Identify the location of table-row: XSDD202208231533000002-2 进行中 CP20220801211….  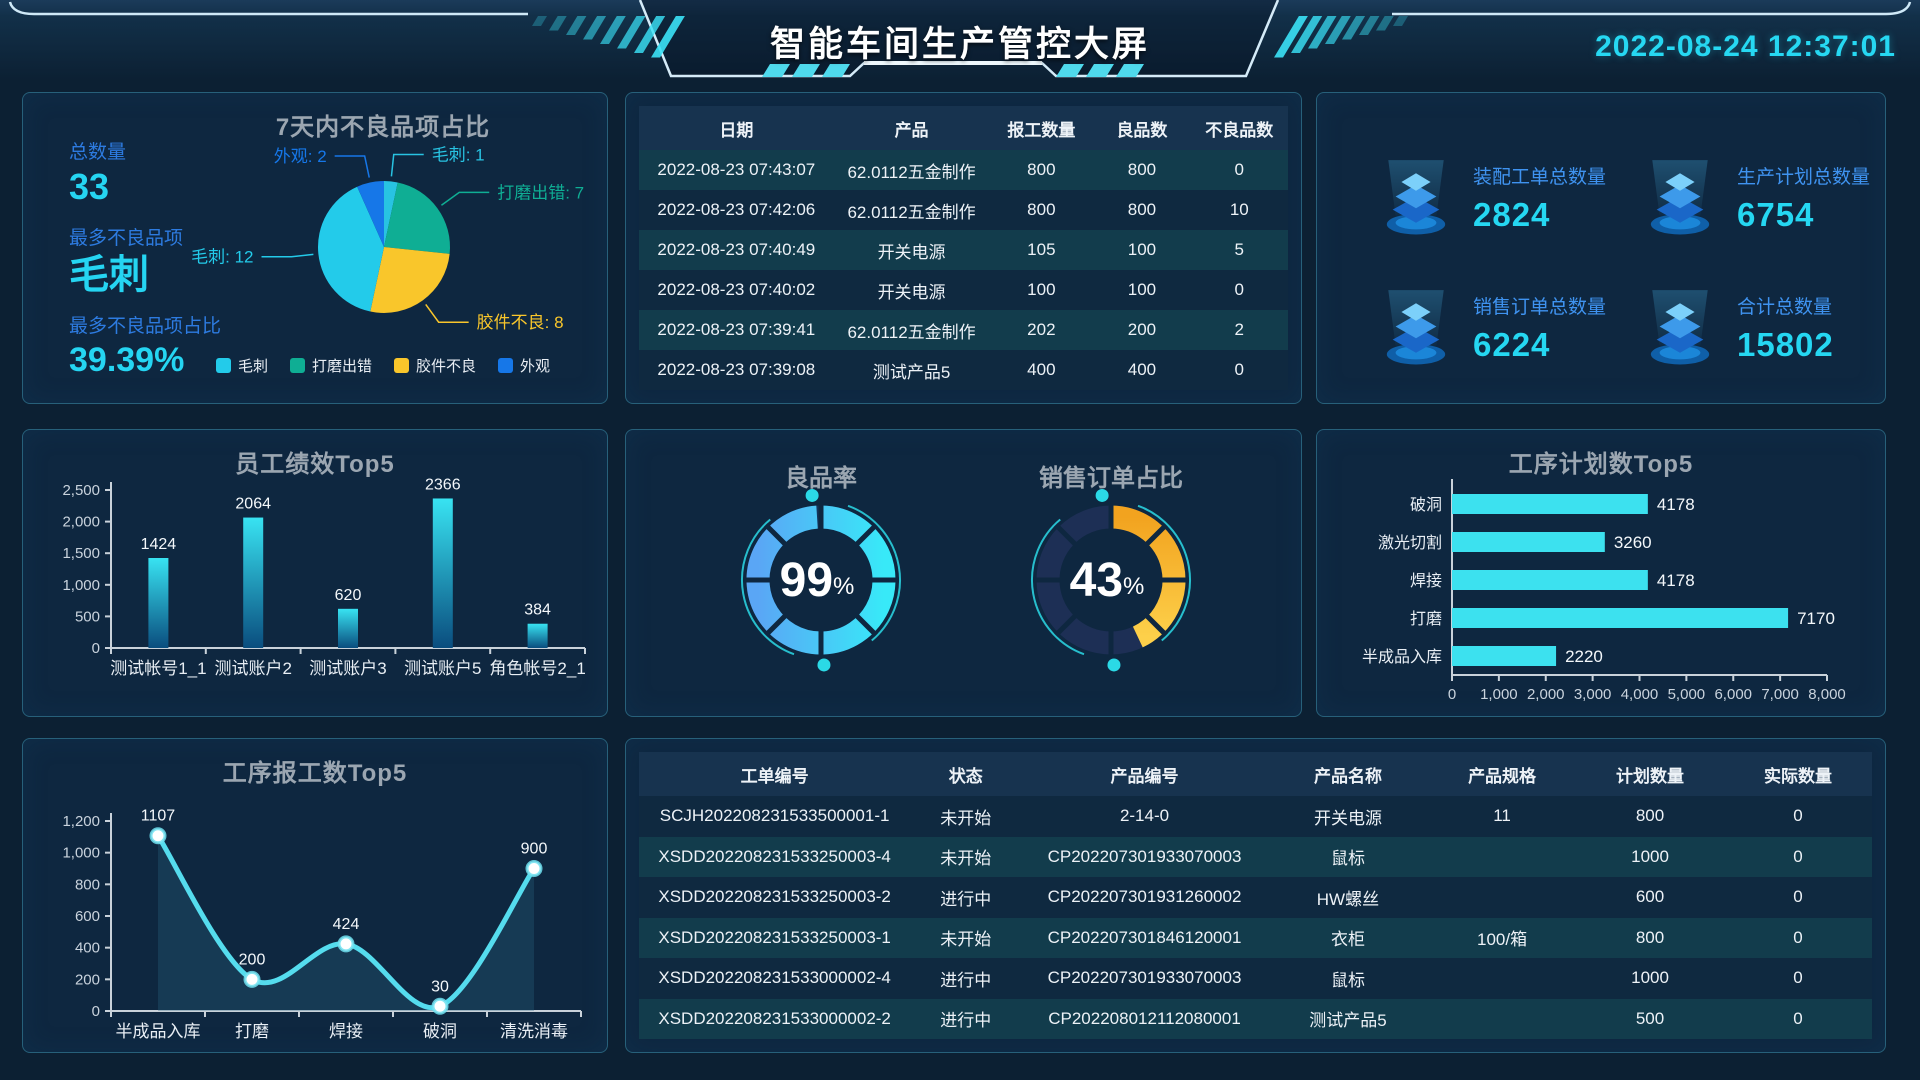
(1255, 1018).